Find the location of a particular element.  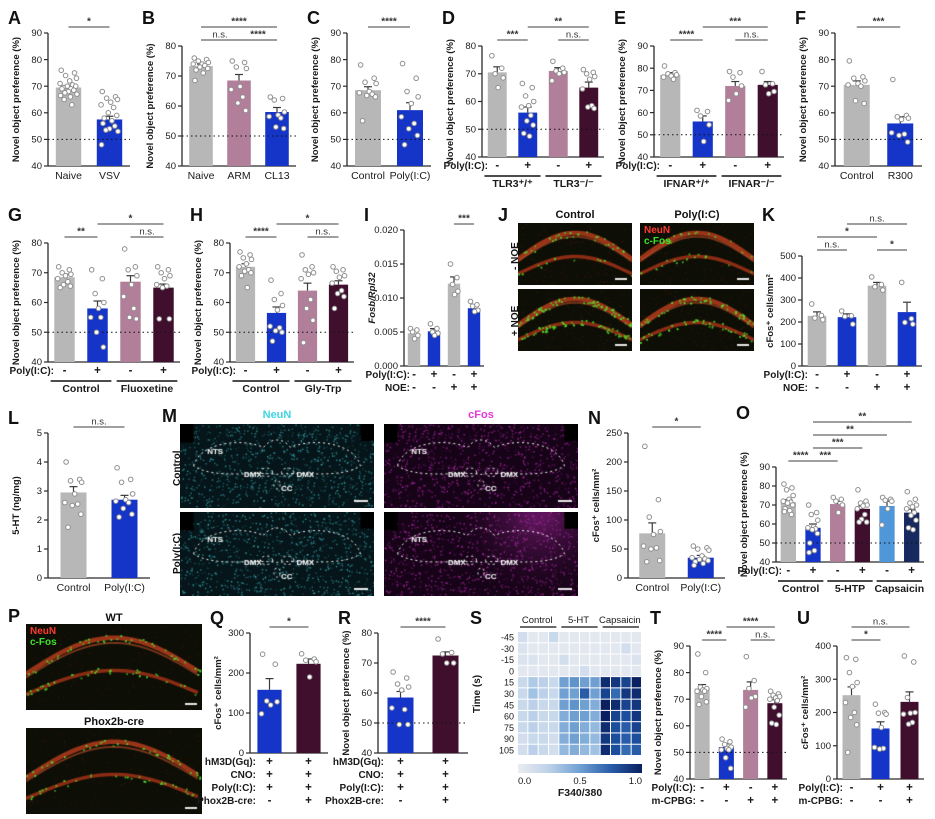

x-labels: Control Poly(I:C) is located at coordinates (390, 176).